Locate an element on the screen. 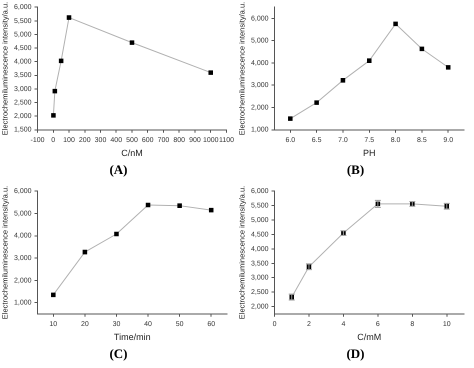 The image size is (474, 368). text: (C) is located at coordinates (118, 354).